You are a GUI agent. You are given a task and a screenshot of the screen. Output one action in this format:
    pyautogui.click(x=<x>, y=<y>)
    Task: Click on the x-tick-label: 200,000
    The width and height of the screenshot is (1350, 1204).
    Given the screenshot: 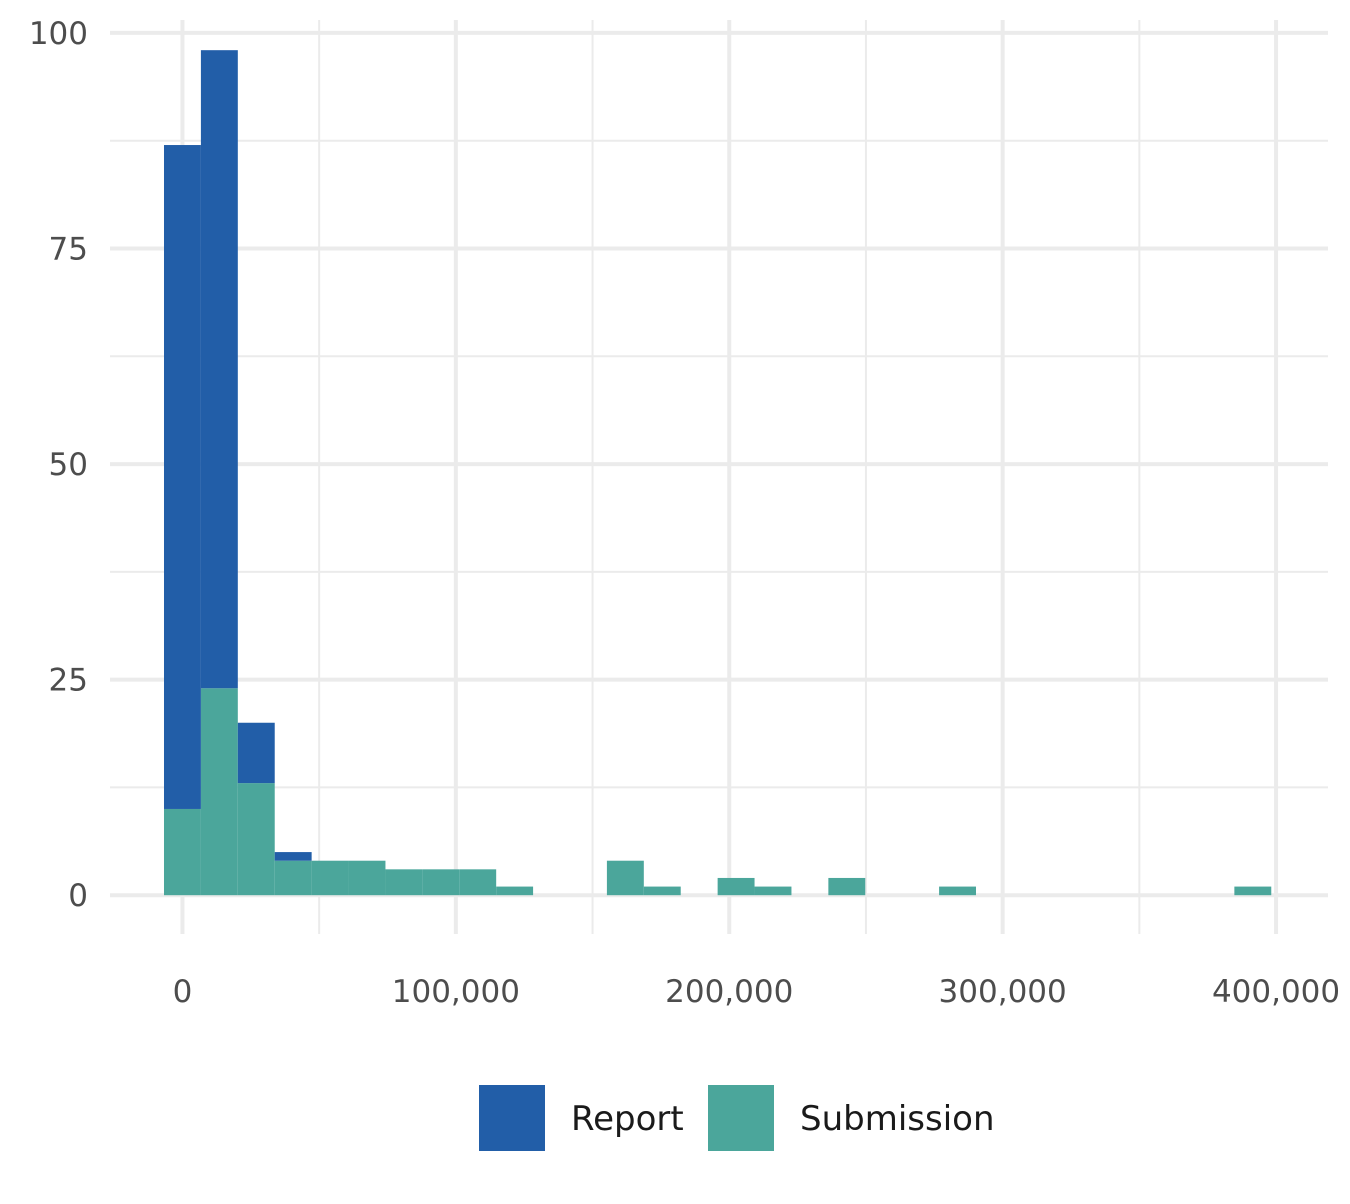 What is the action you would take?
    pyautogui.click(x=729, y=992)
    